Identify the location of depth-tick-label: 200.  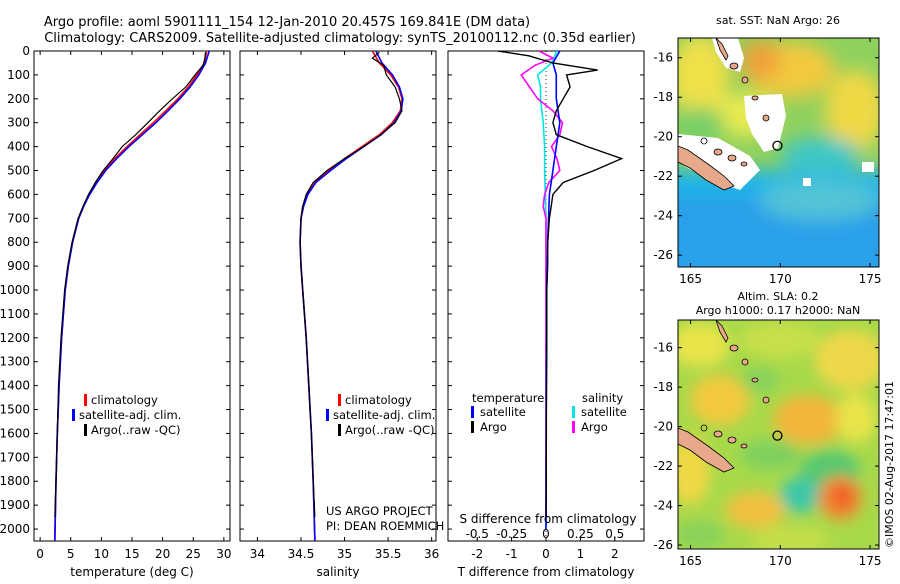
(18, 99).